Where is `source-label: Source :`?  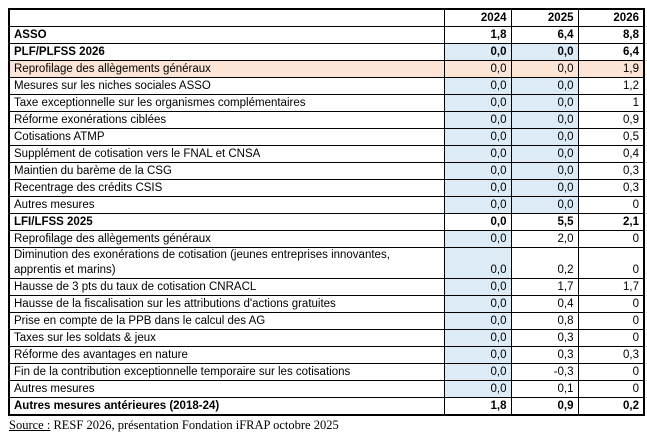 source-label: Source : is located at coordinates (30, 425).